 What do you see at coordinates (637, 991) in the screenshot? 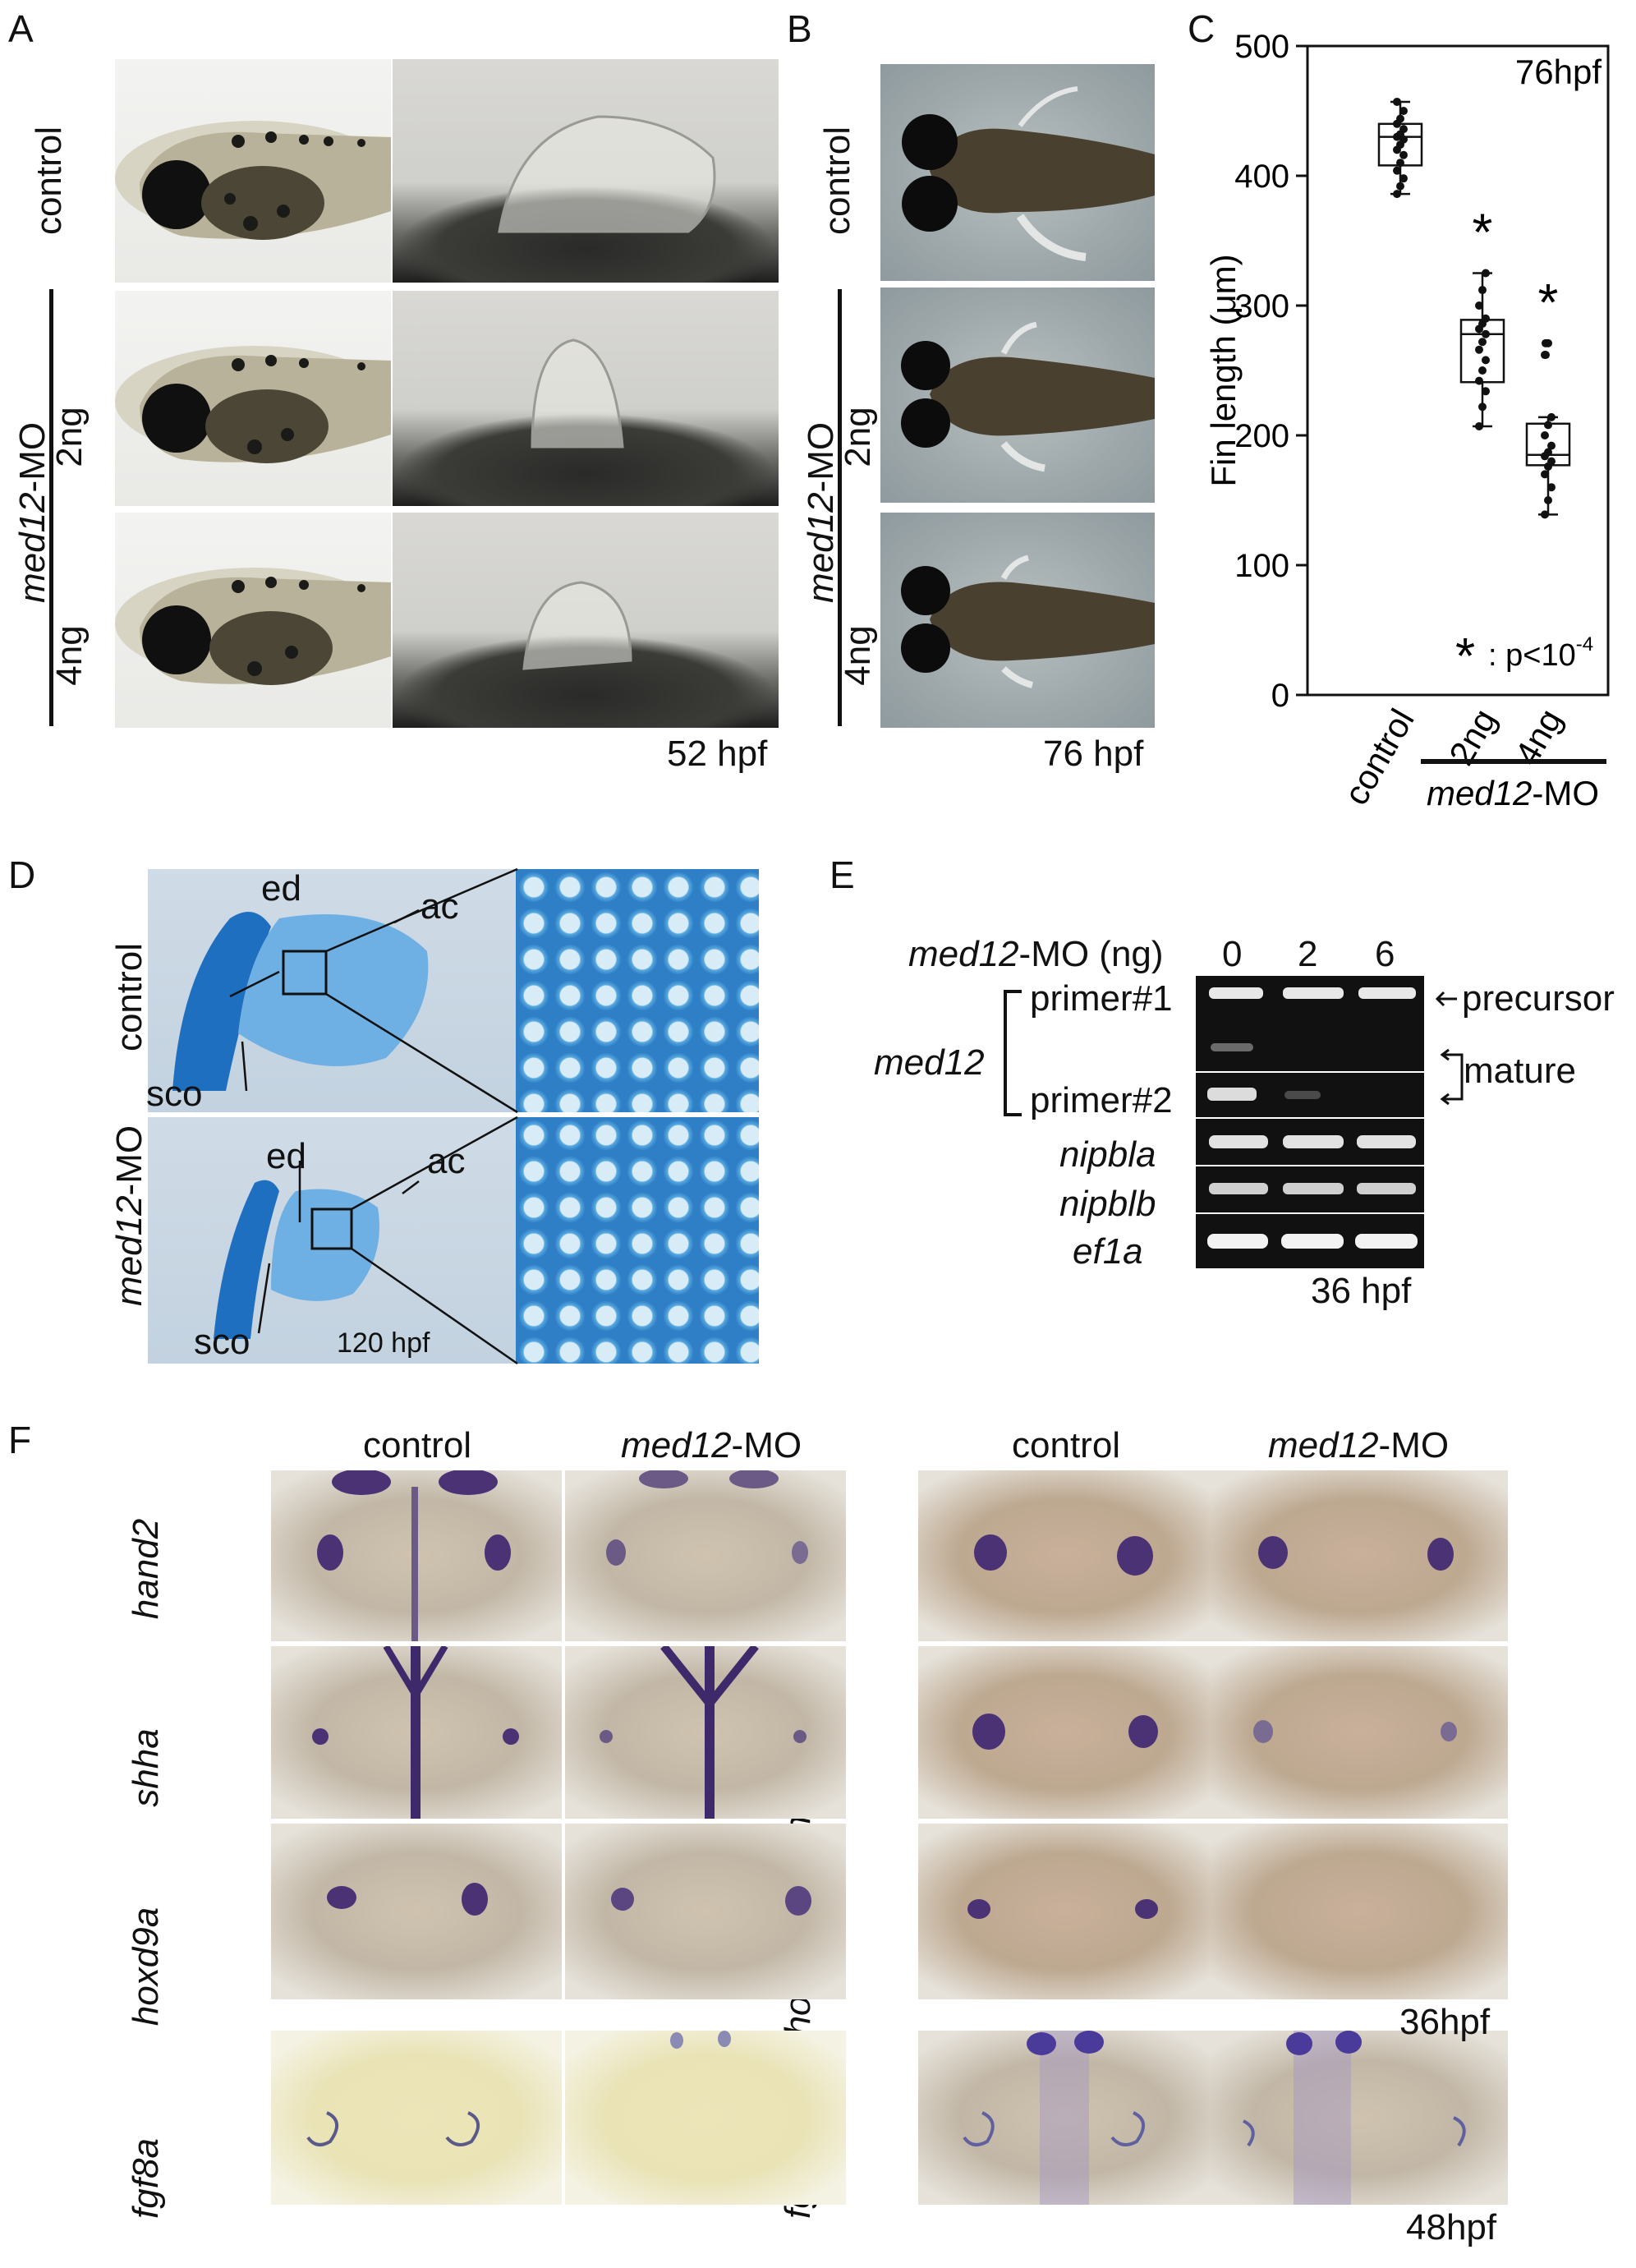
I see `cell-zoom-control` at bounding box center [637, 991].